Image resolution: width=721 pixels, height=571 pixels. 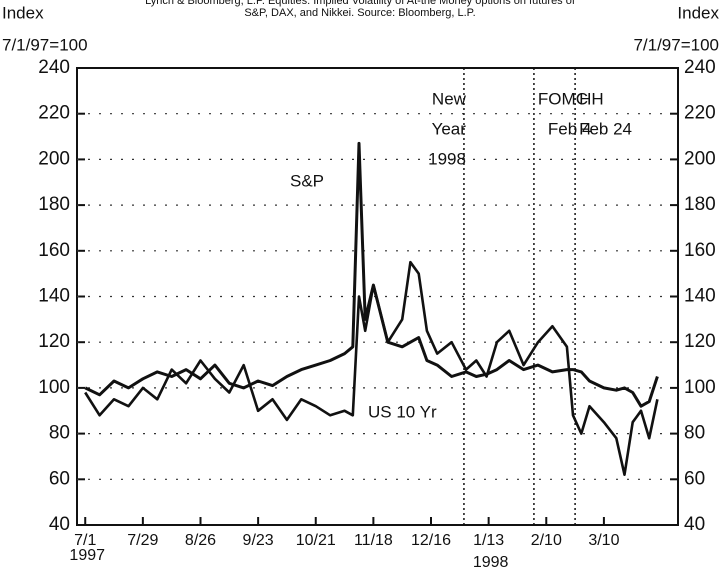 What do you see at coordinates (694, 524) in the screenshot?
I see `y2-tick-label: 40` at bounding box center [694, 524].